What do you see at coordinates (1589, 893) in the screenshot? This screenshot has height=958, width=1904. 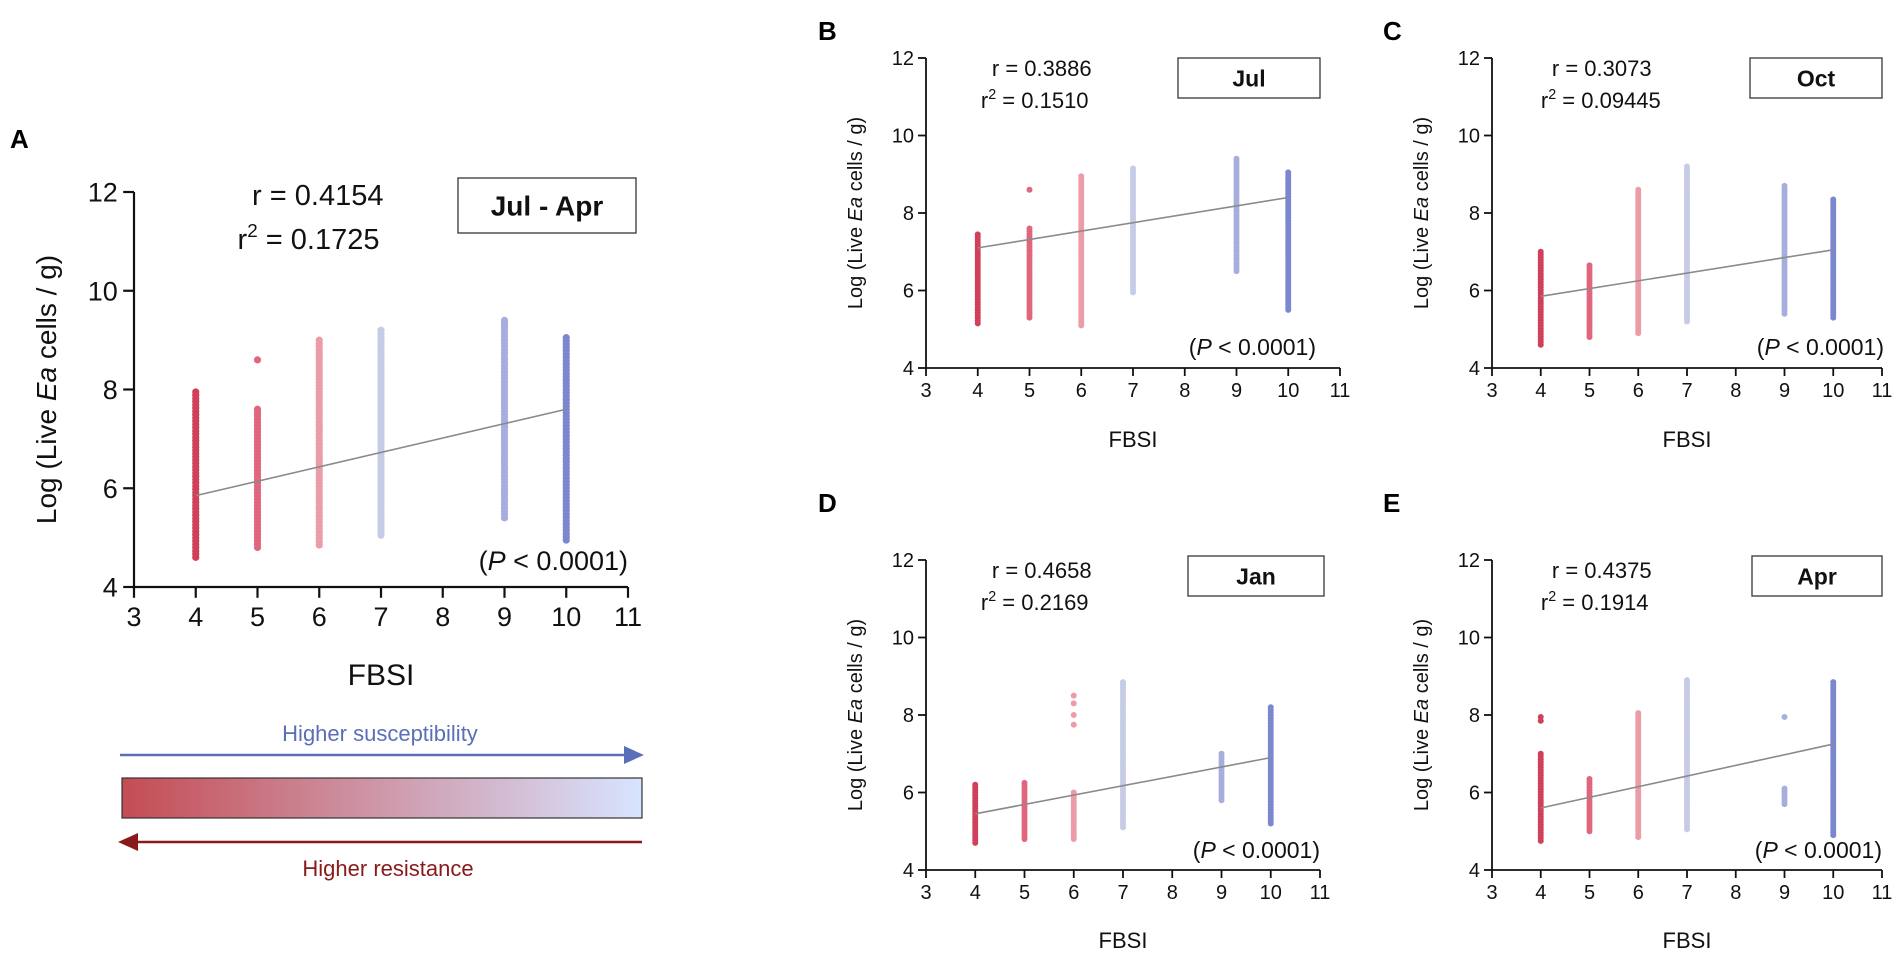 I see `x-tick-label: 5` at bounding box center [1589, 893].